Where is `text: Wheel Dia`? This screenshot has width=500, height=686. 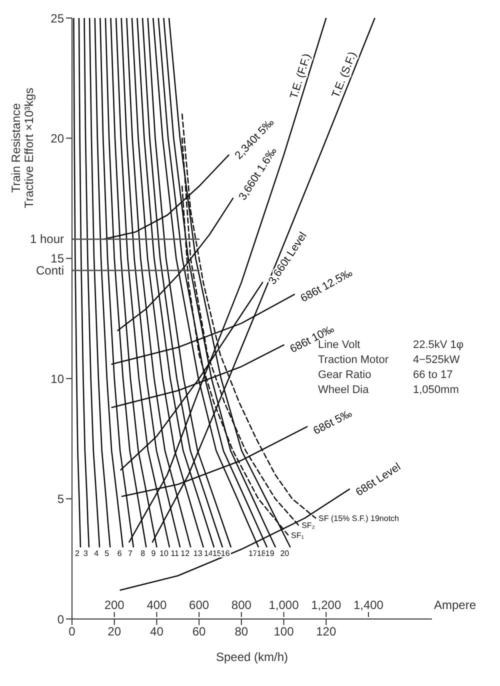
text: Wheel Dia is located at coordinates (343, 390).